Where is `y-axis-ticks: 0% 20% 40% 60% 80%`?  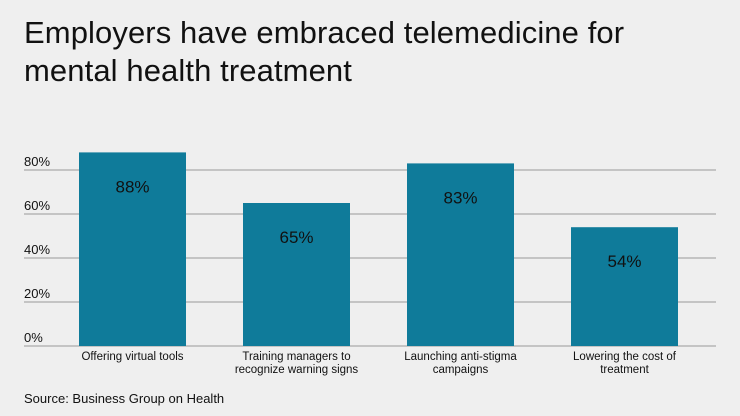 y-axis-ticks: 0% 20% 40% 60% 80% is located at coordinates (37, 249).